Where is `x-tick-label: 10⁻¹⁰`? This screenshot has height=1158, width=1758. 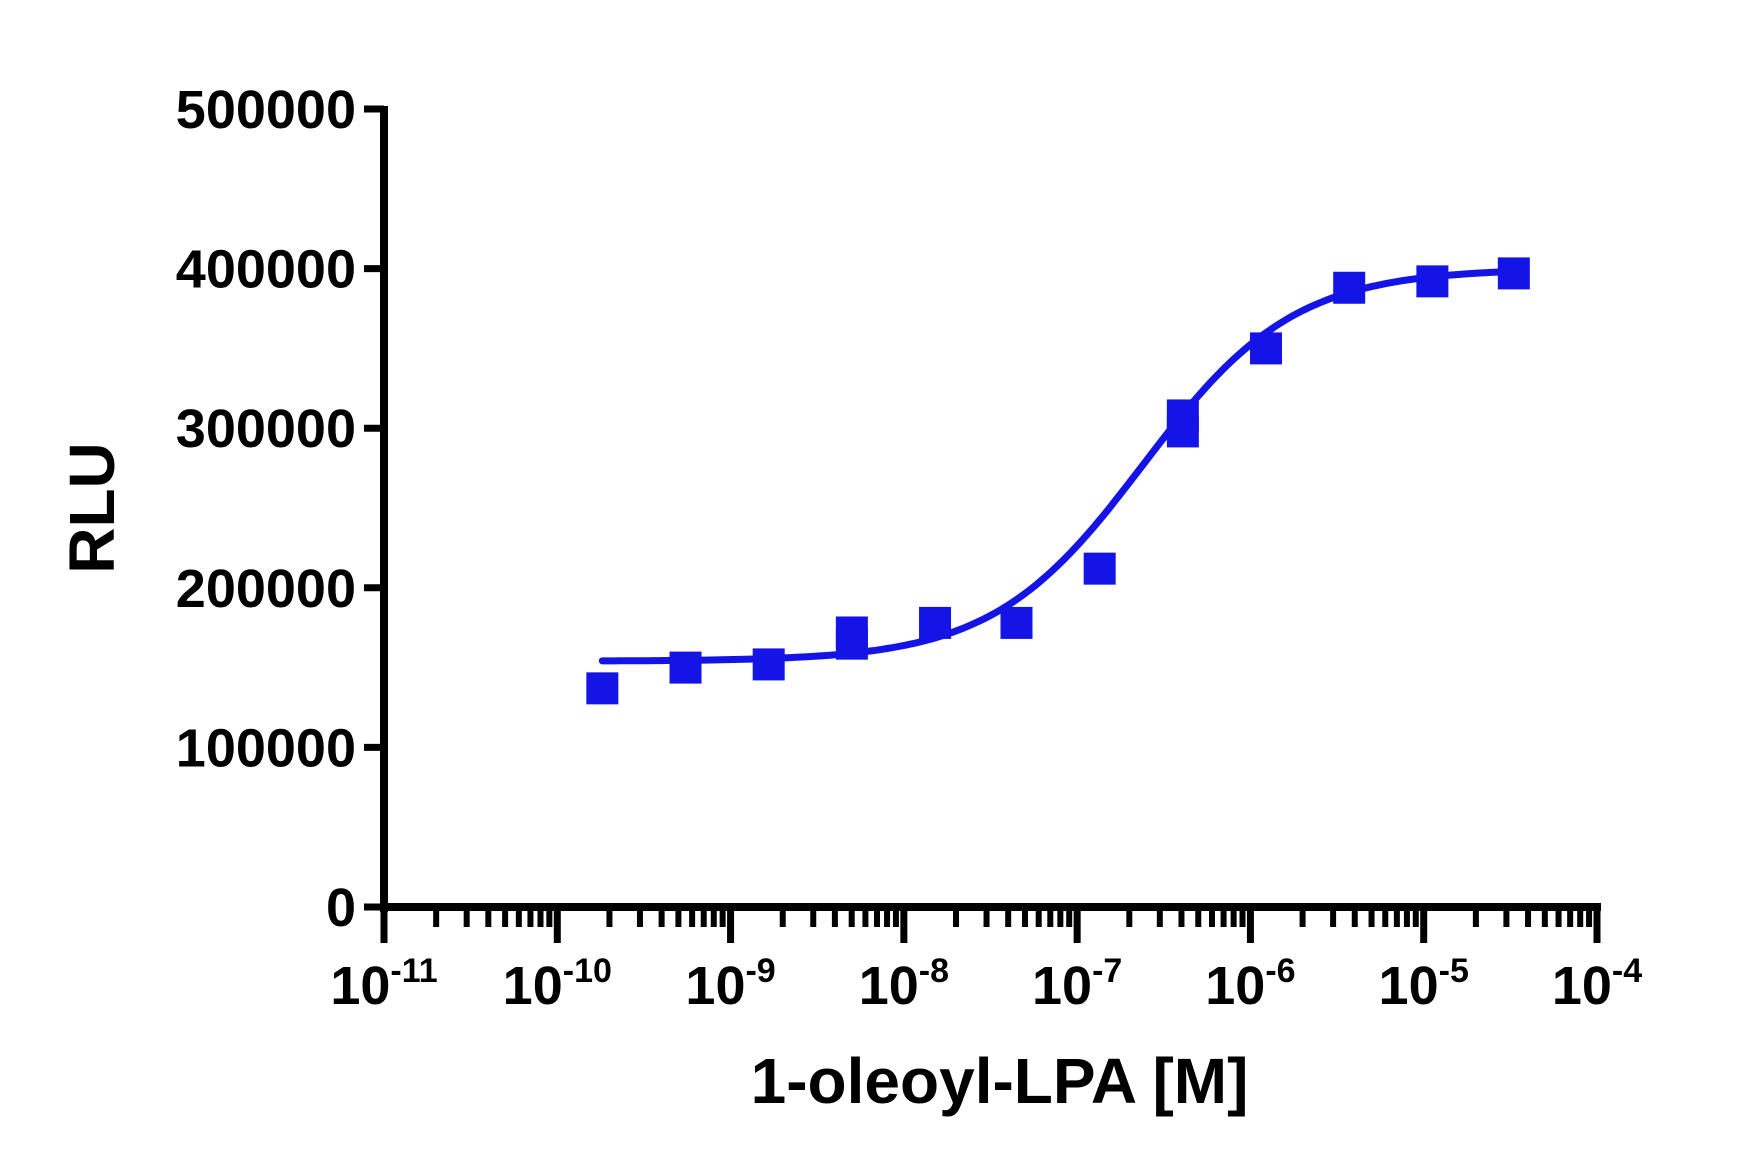
x-tick-label: 10⁻¹⁰ is located at coordinates (557, 984).